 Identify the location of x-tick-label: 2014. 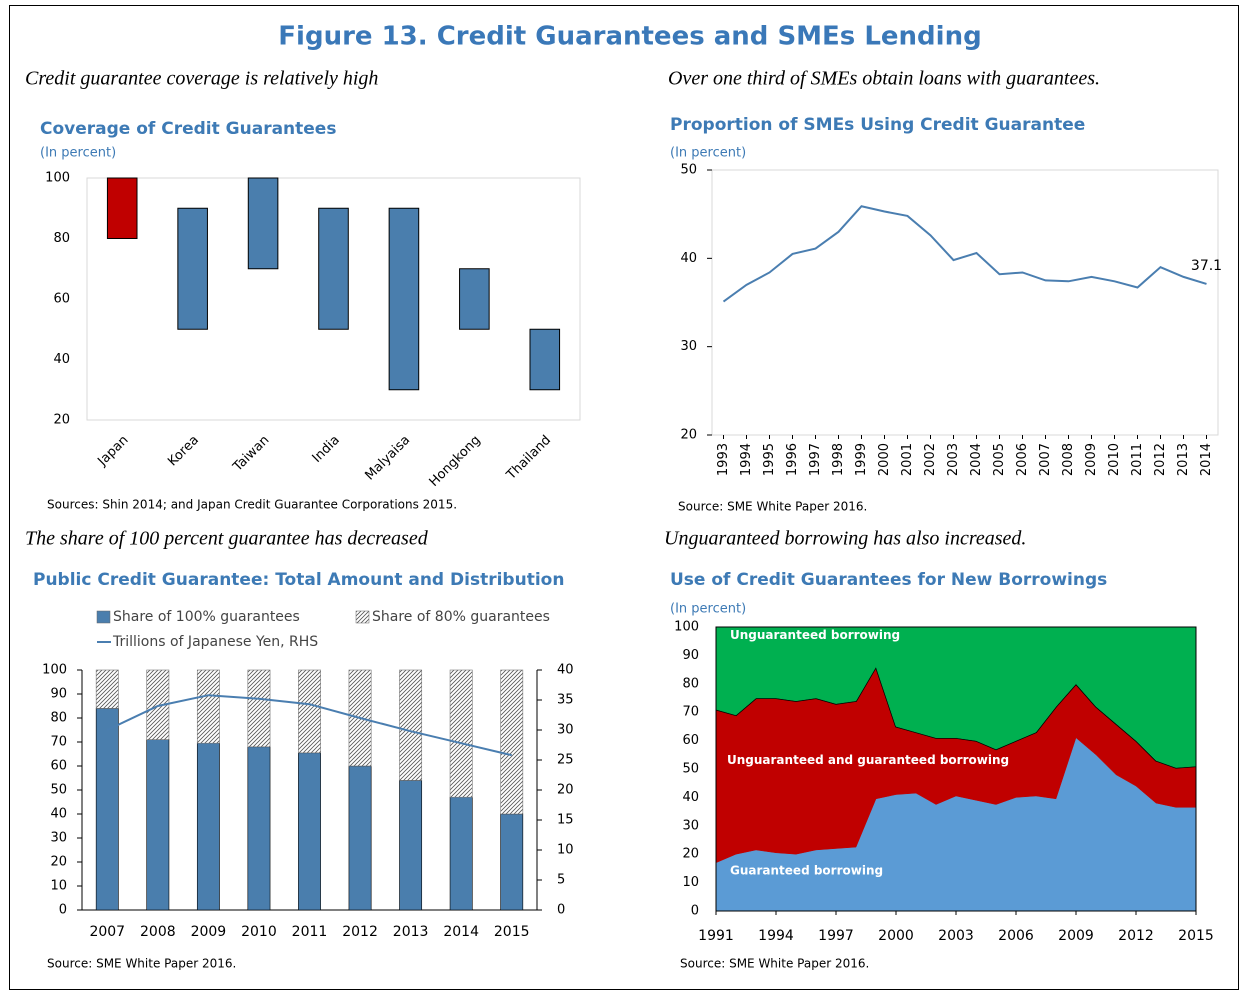
(461, 932).